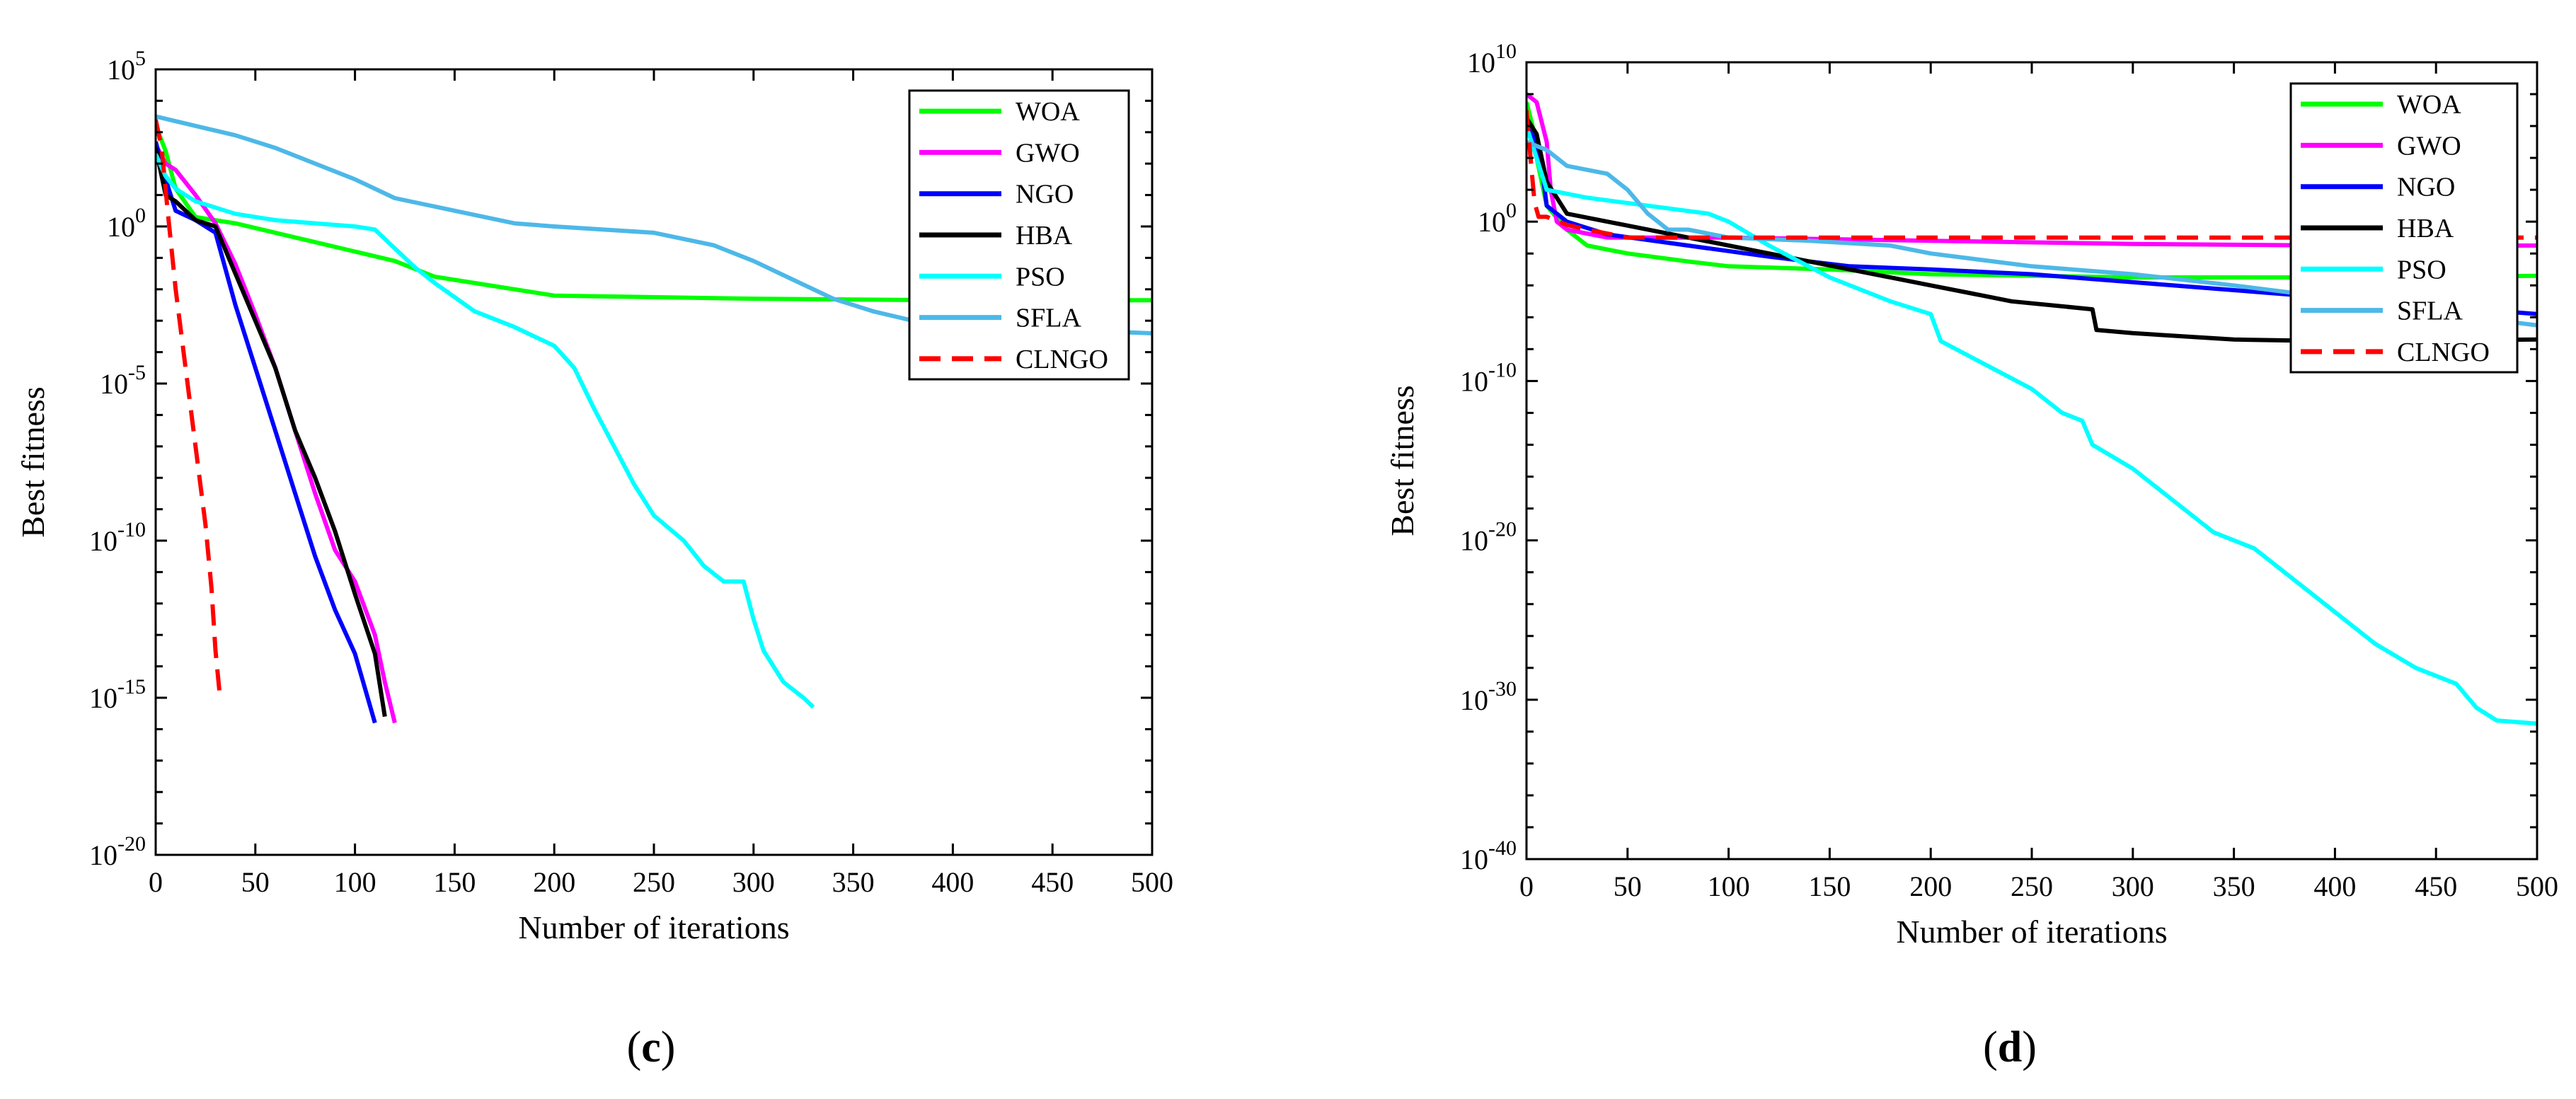  Describe the element at coordinates (2010, 1047) in the screenshot. I see `panel-label: (d)` at that location.